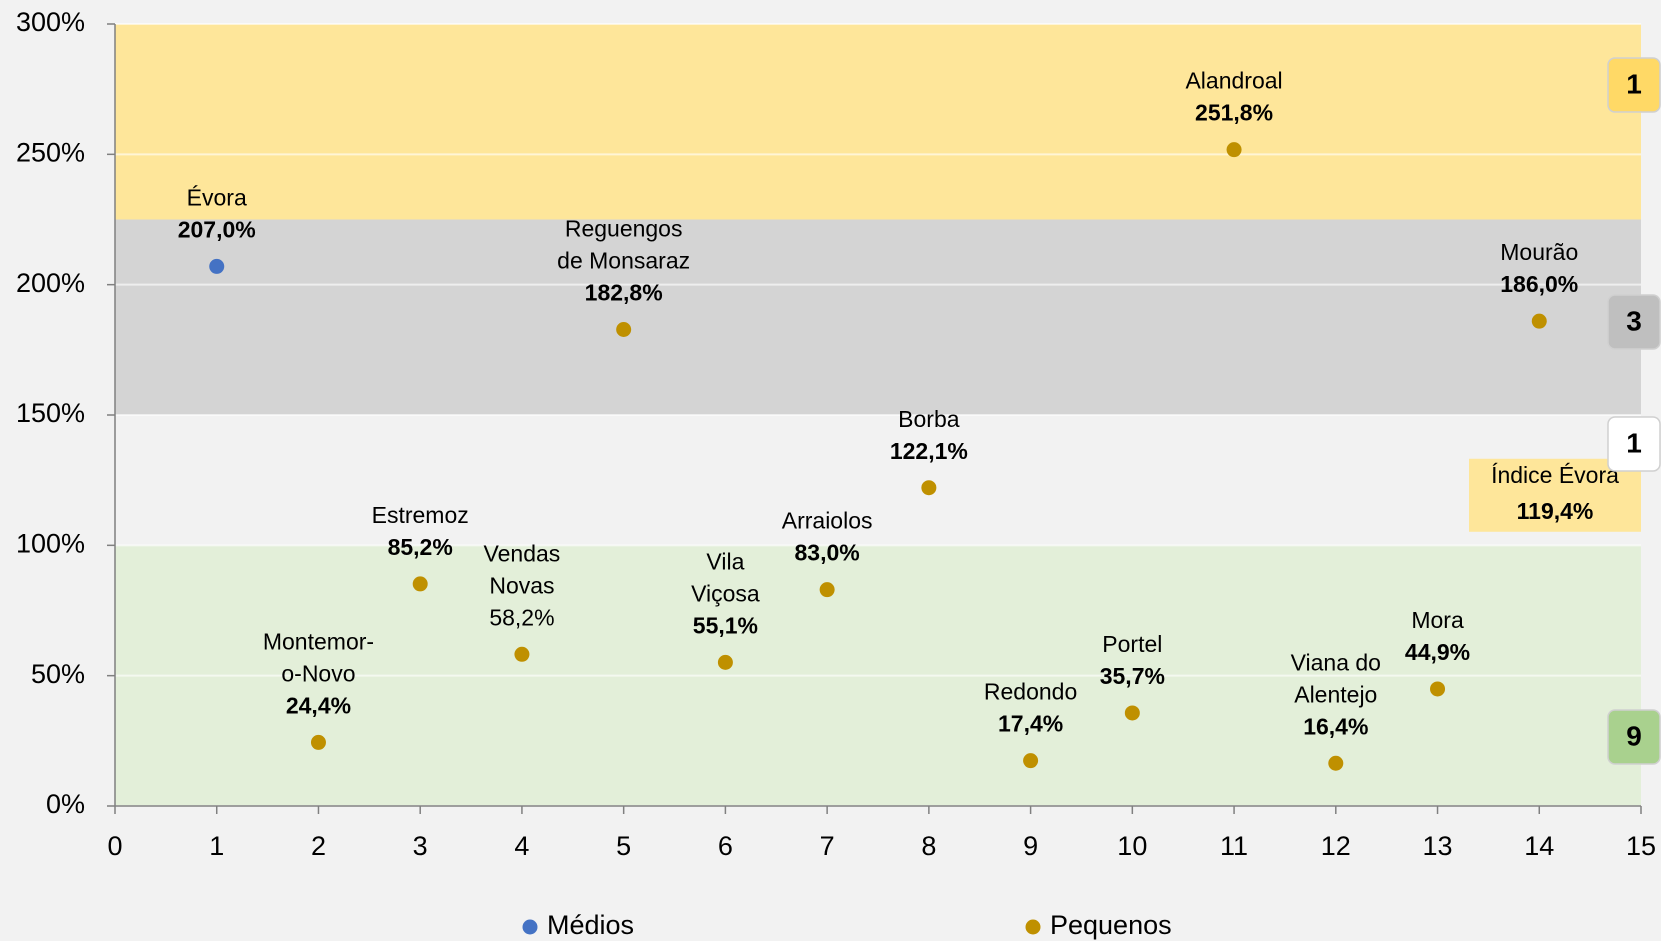 The height and width of the screenshot is (941, 1661). I want to click on x-tick-label: 6, so click(725, 846).